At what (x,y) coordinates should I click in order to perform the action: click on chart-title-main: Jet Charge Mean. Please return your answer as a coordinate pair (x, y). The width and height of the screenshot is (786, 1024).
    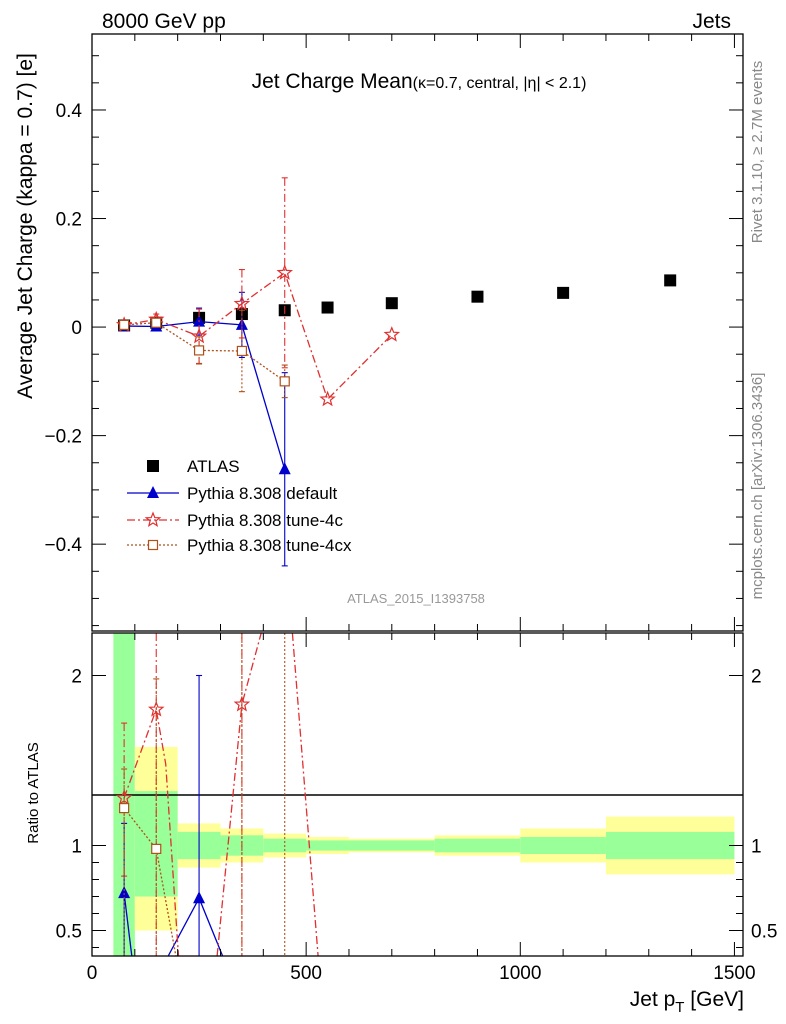
    Looking at the image, I should click on (332, 81).